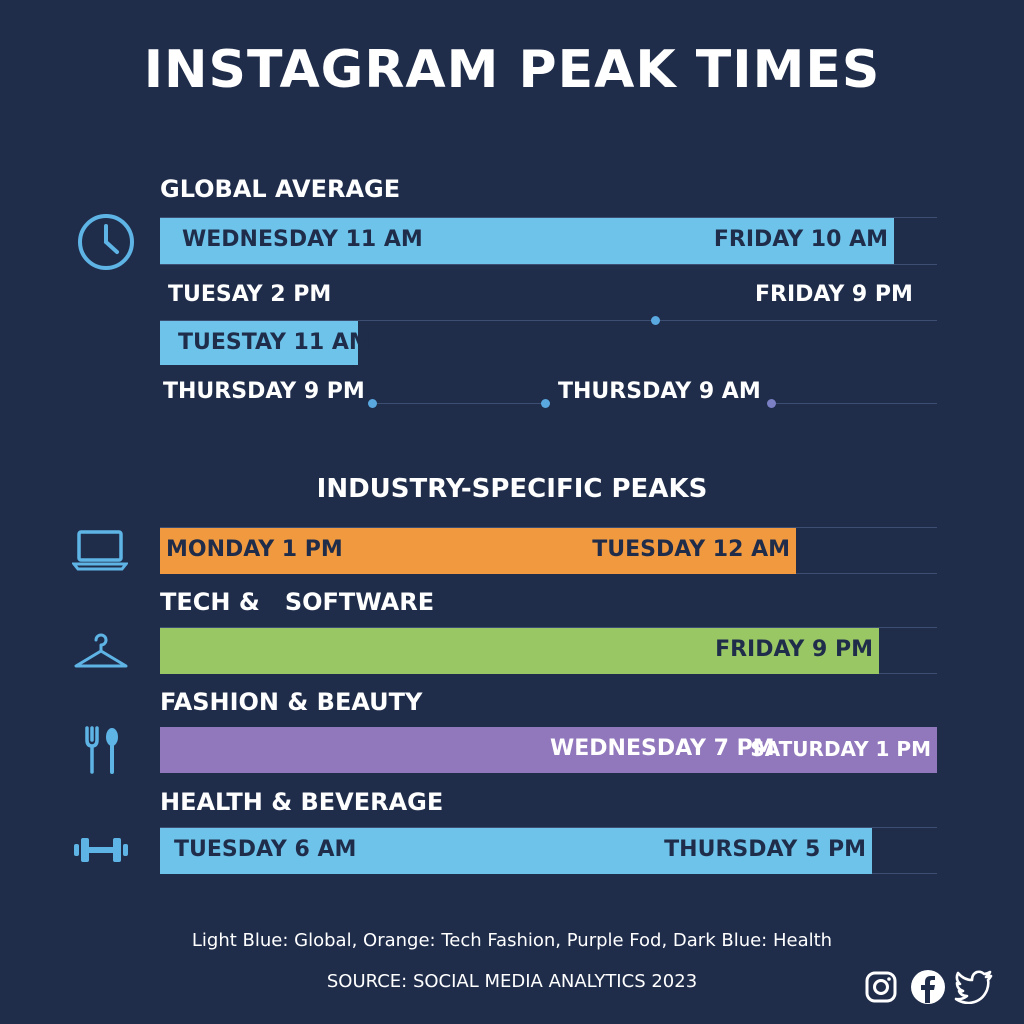  Describe the element at coordinates (512, 981) in the screenshot. I see `source-note: SOURCE: SOCIAL MEDIA ANALYTICS 2023` at that location.